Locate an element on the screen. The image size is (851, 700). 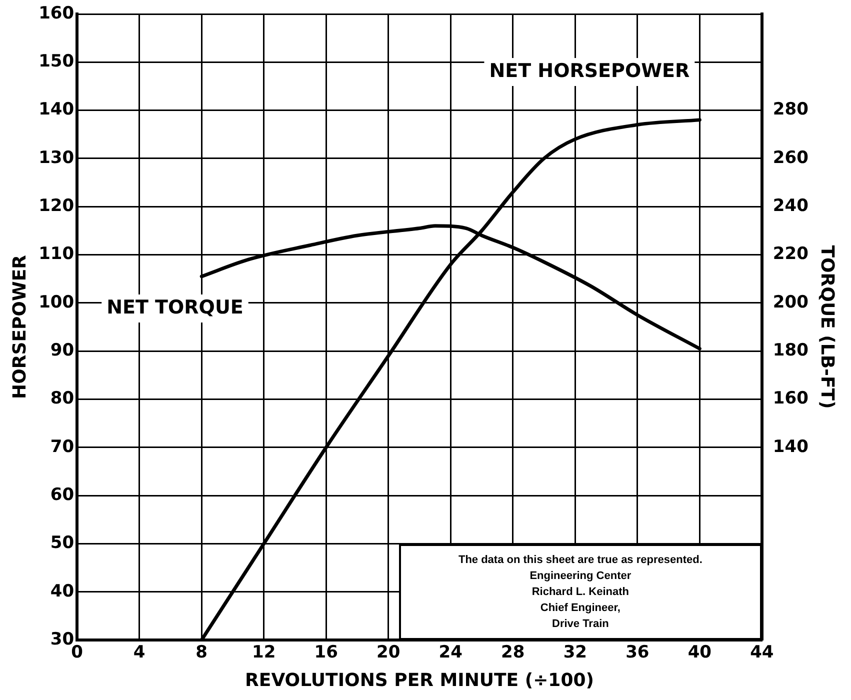
y-tick-label: 70 is located at coordinates (62, 446).